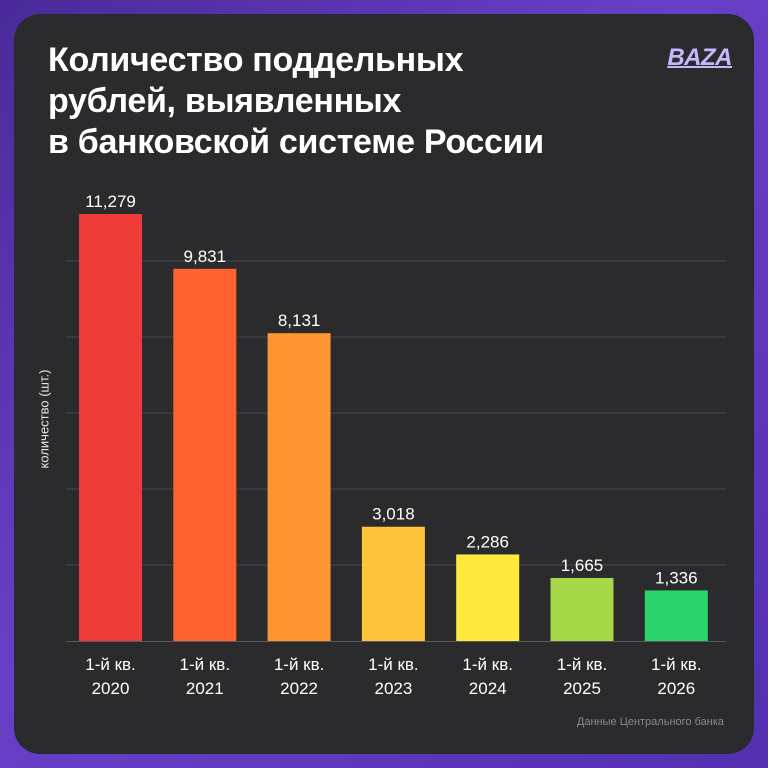 The width and height of the screenshot is (768, 768). Describe the element at coordinates (699, 57) in the screenshot. I see `baza-logo: BAZA` at that location.